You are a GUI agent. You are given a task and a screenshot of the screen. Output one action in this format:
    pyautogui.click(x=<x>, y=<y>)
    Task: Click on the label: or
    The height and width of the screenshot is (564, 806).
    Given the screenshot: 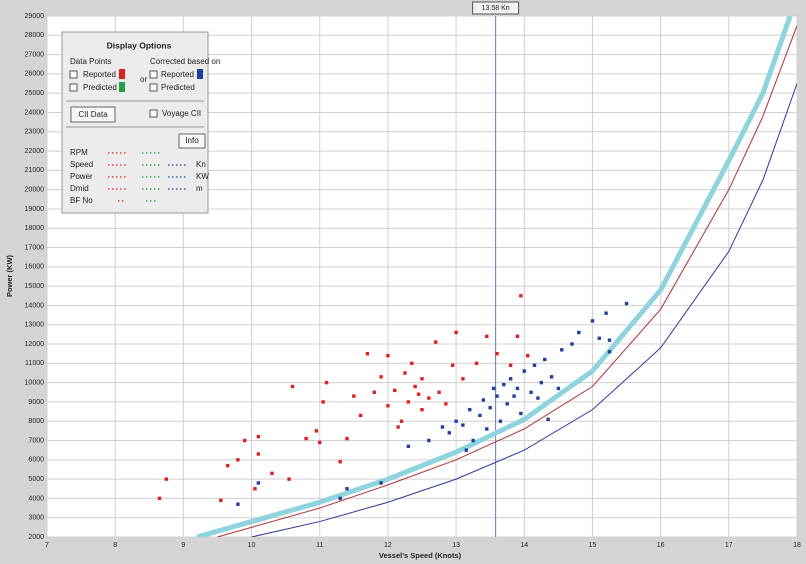 What is the action you would take?
    pyautogui.click(x=143, y=79)
    